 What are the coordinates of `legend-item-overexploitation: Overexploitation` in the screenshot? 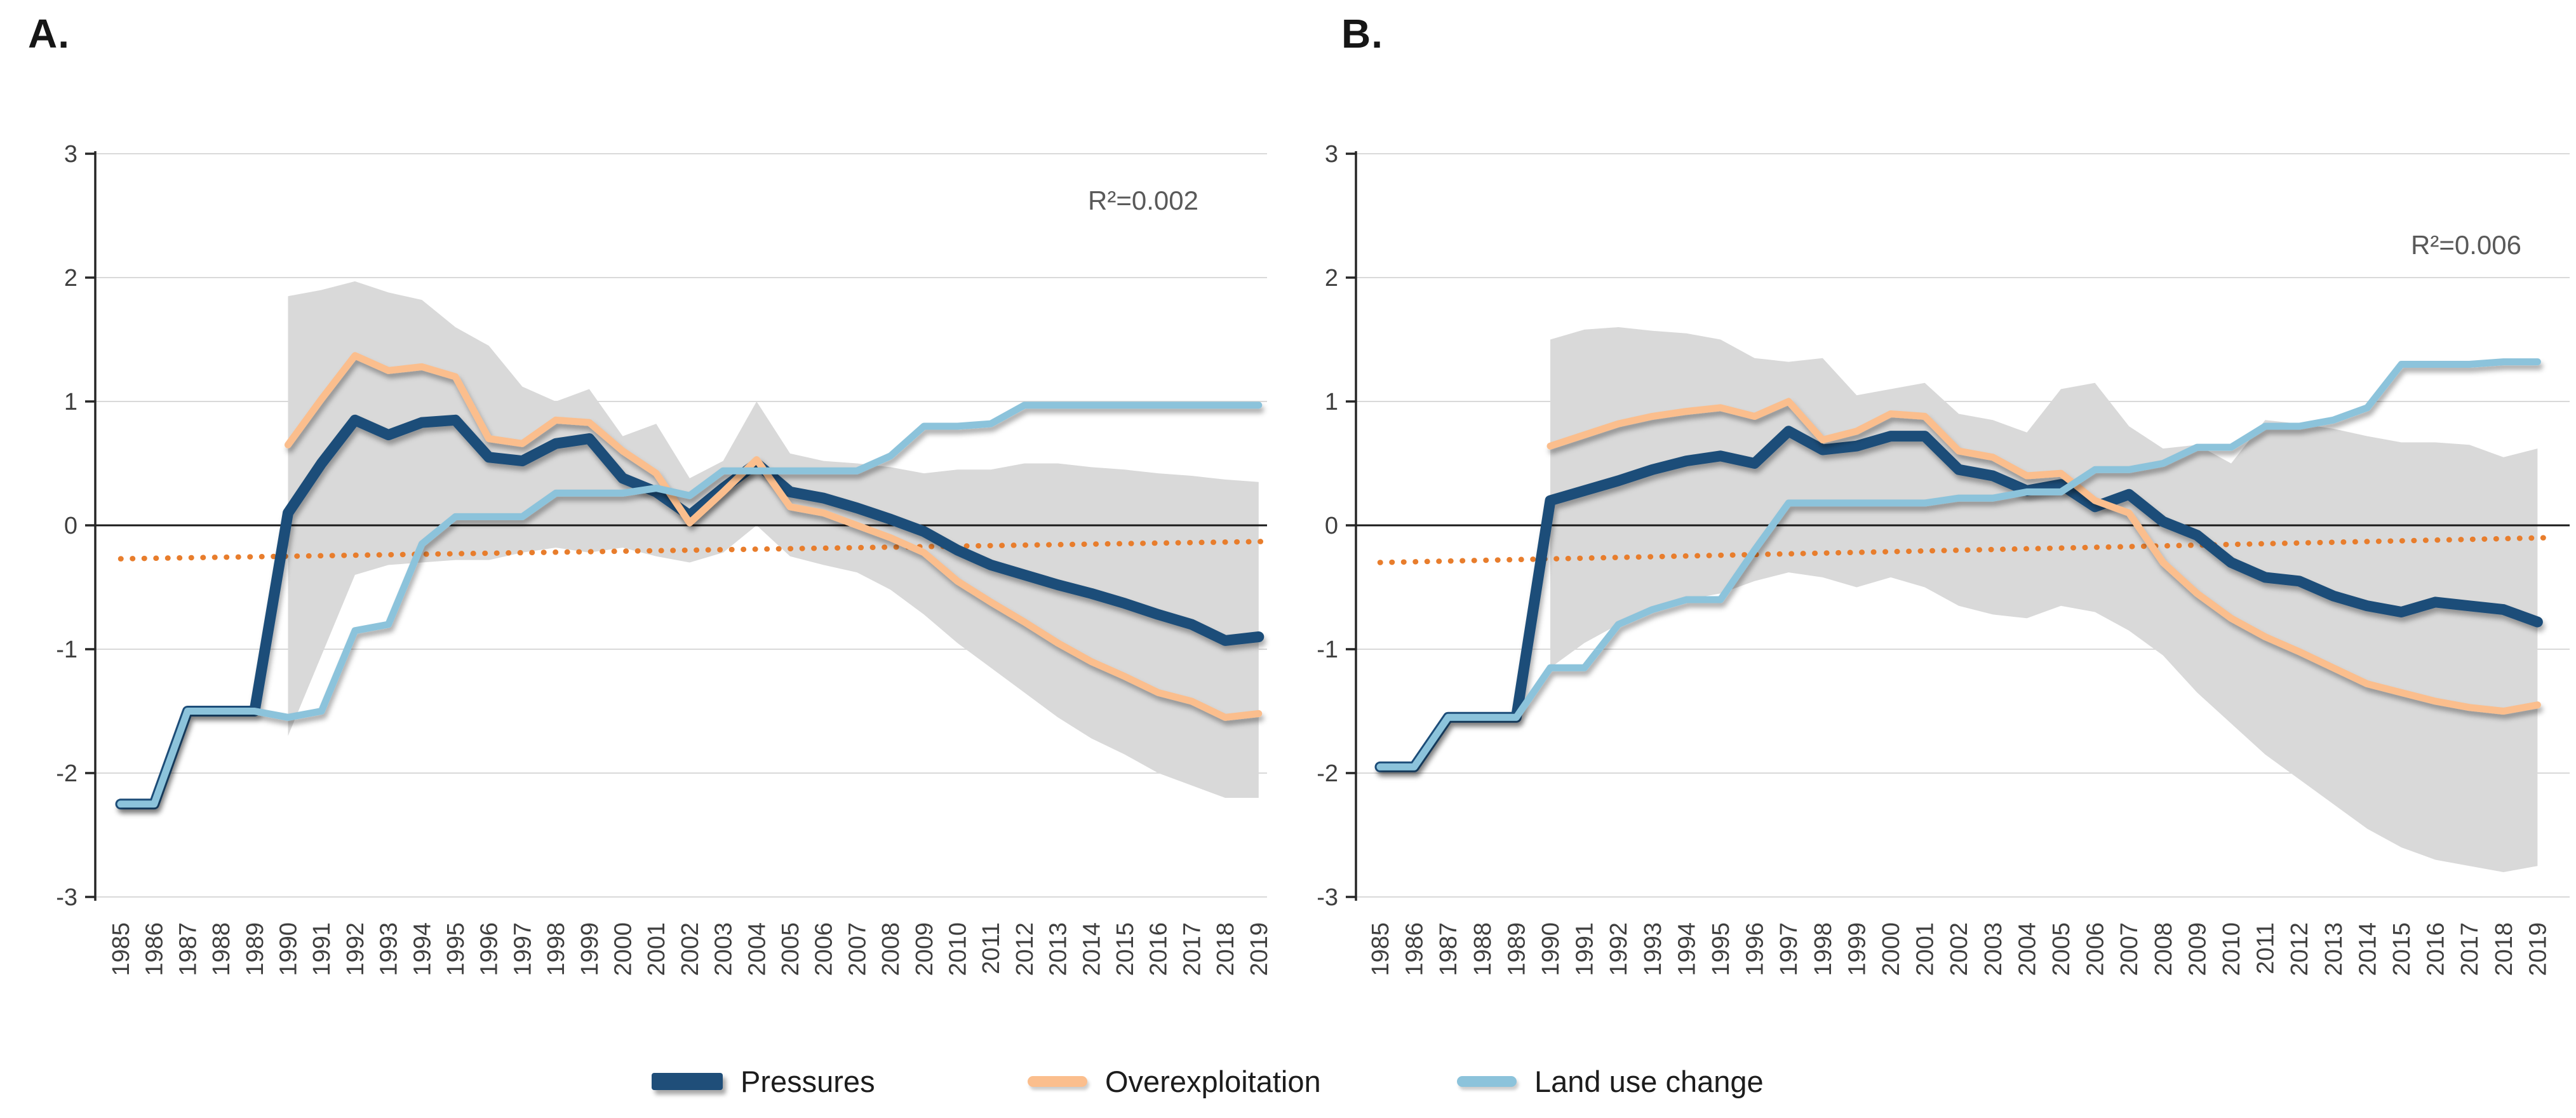 It's located at (1174, 1081).